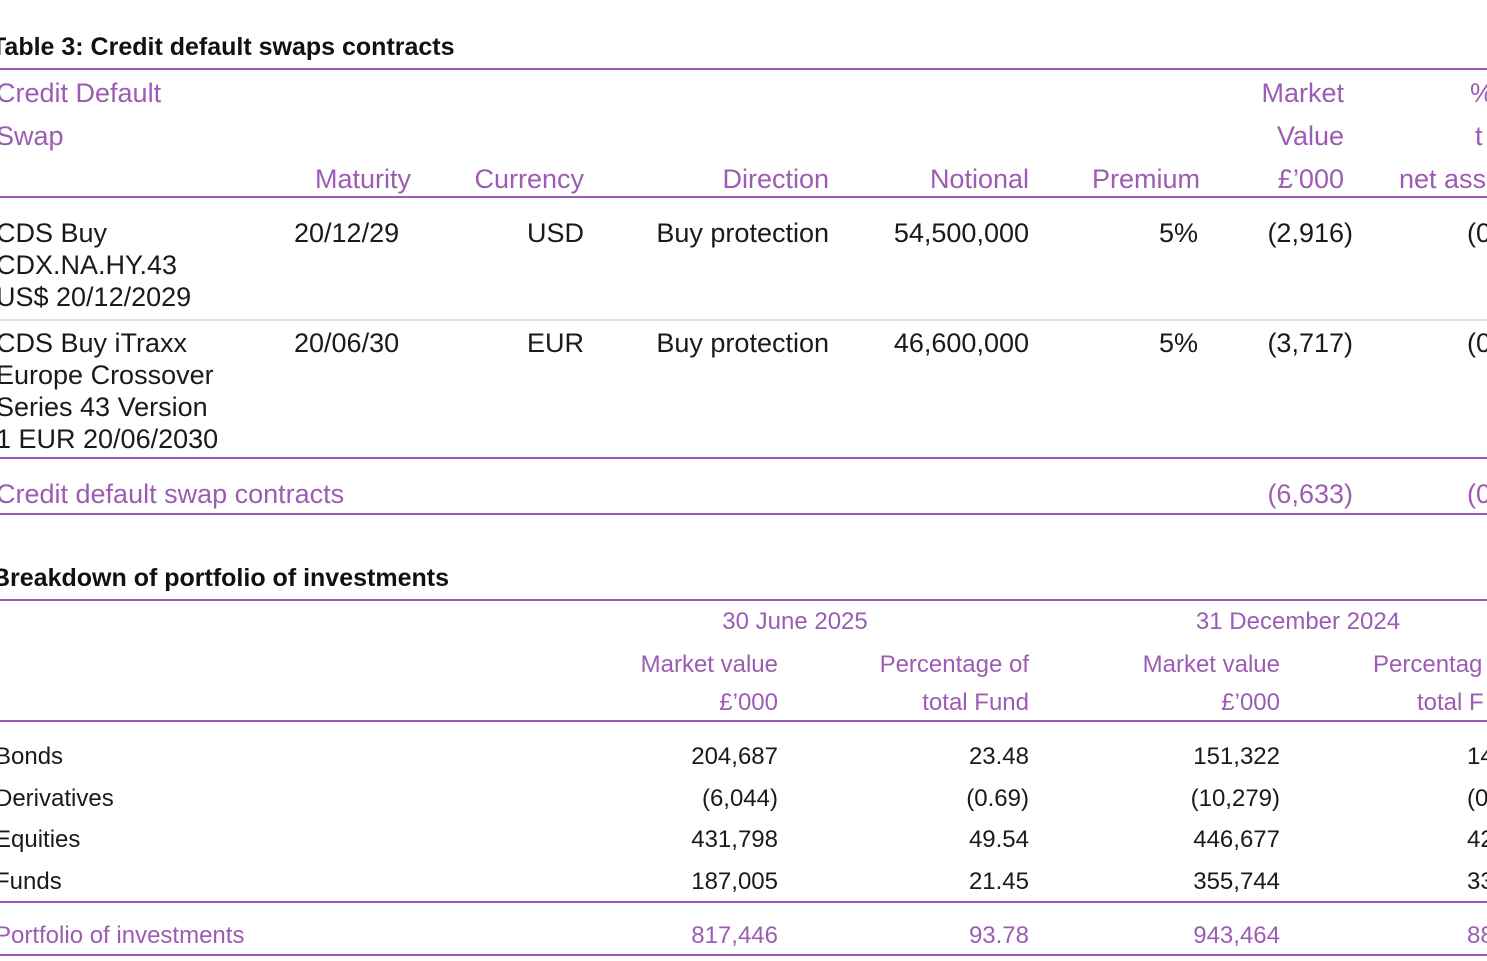 The image size is (1487, 961). Describe the element at coordinates (998, 882) in the screenshot. I see `row-cell: 21.45` at that location.